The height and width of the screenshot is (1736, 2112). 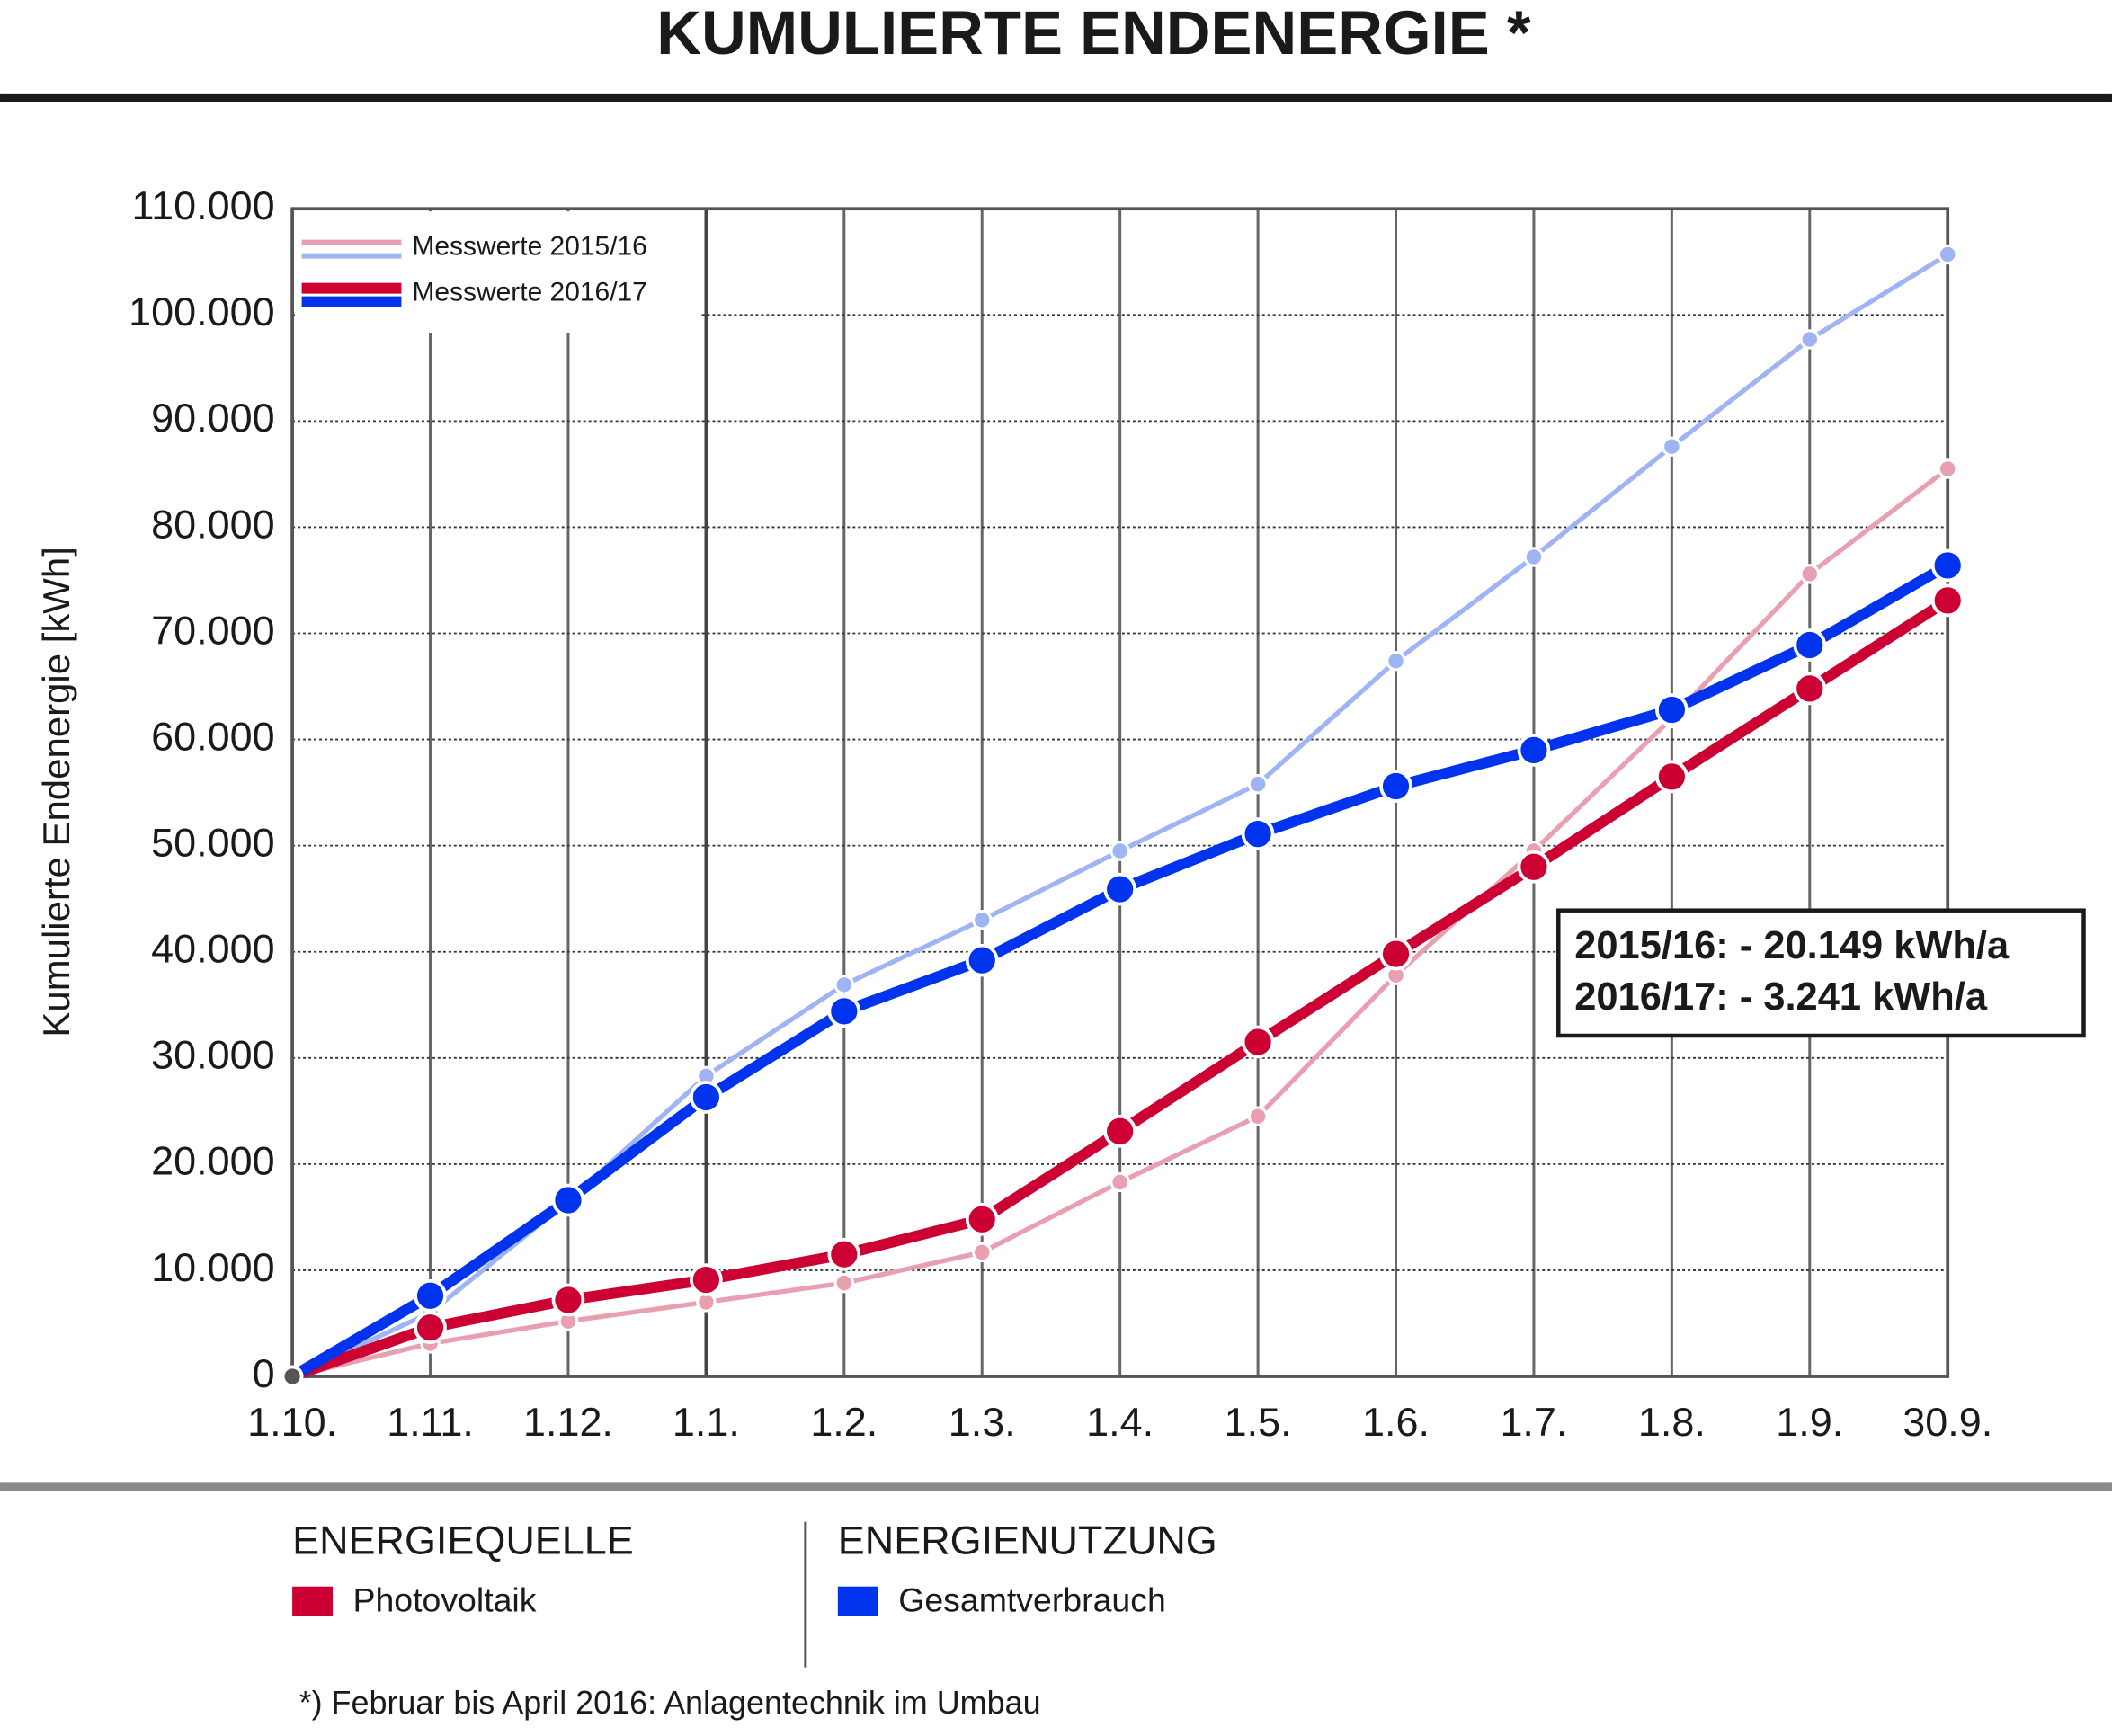 I want to click on legend-heading: ENERGIEQUELLE, so click(x=463, y=1540).